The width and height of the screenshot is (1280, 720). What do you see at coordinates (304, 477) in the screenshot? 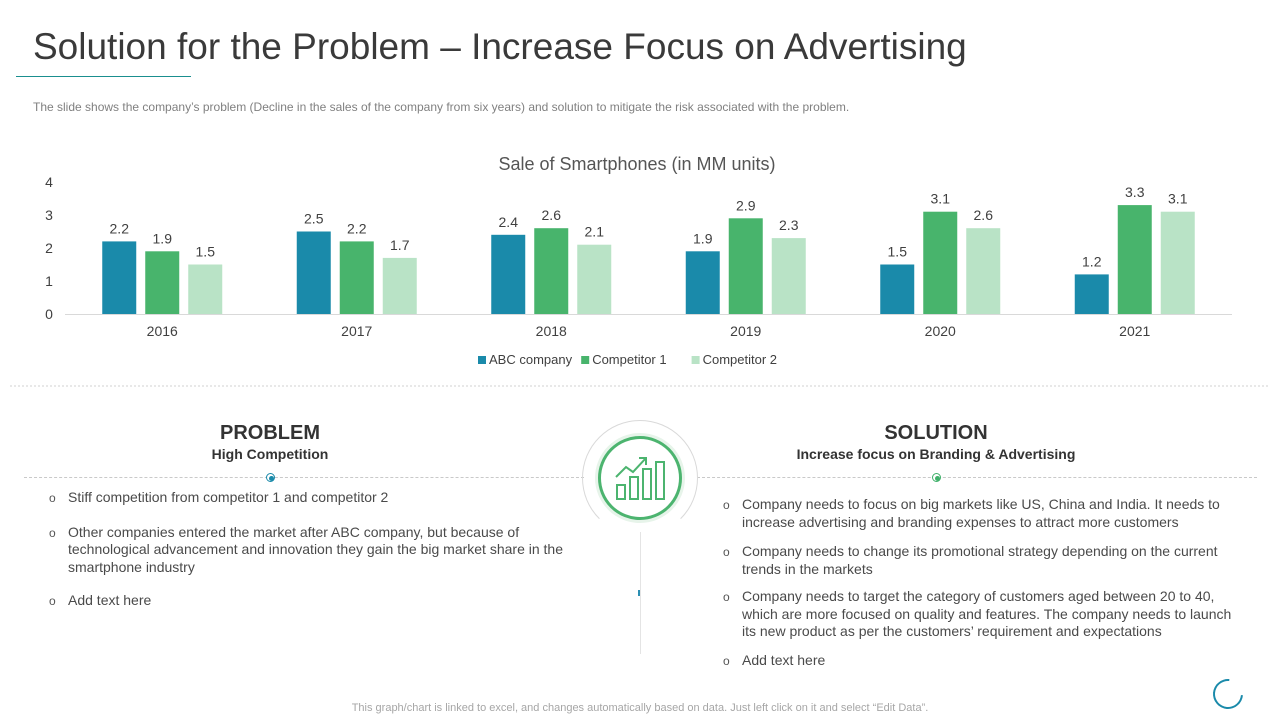
I see `problem-dashed-line` at bounding box center [304, 477].